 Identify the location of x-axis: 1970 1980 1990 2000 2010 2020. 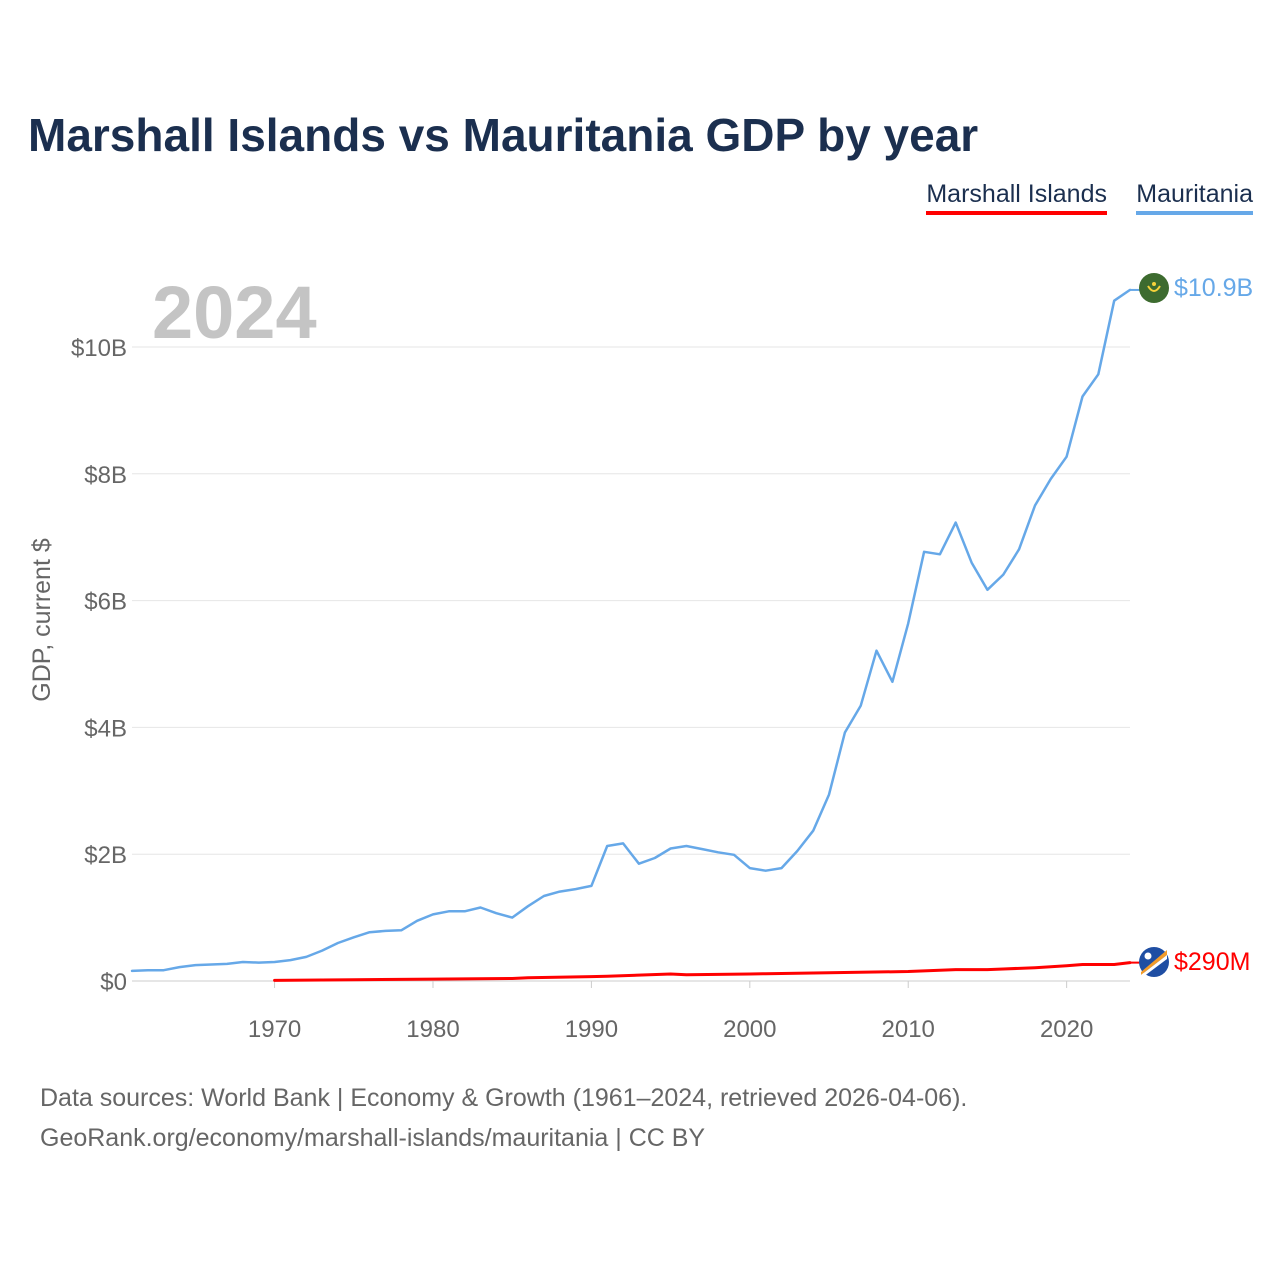
(670, 1012).